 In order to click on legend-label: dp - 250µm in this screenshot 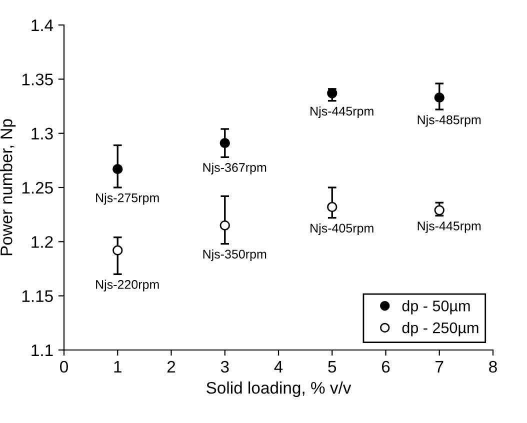, I will do `click(440, 329)`.